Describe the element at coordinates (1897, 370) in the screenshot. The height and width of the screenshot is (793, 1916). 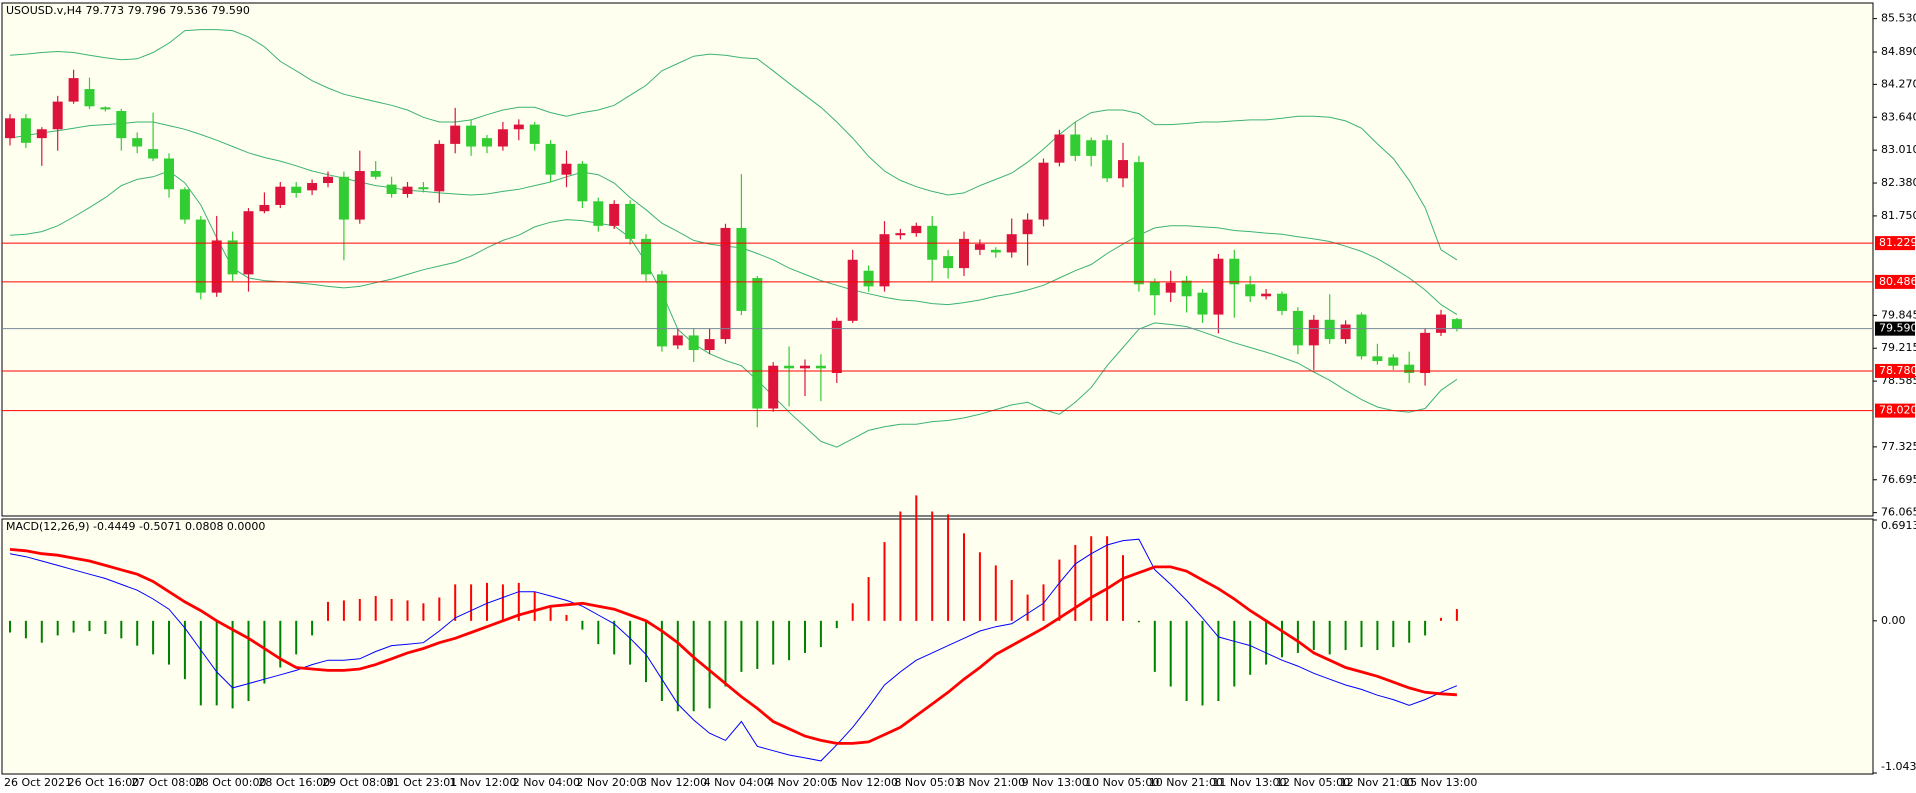
I see `level-label: 78.780` at that location.